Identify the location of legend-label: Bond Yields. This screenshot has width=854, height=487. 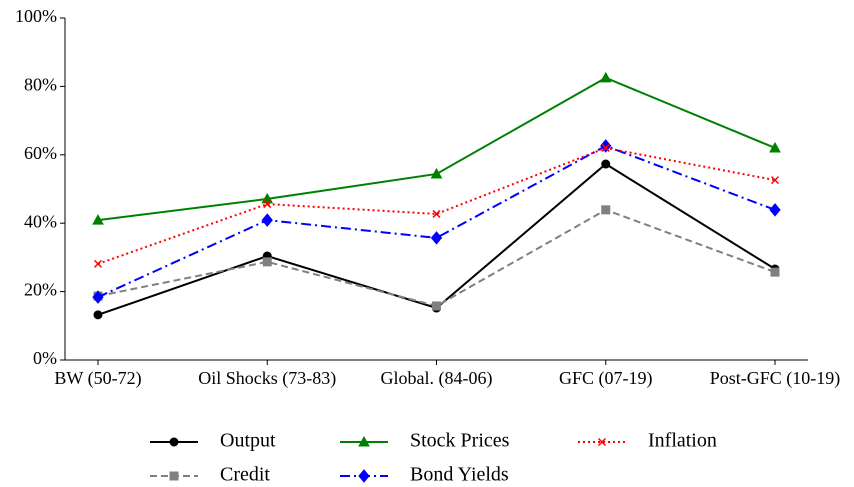
(459, 475).